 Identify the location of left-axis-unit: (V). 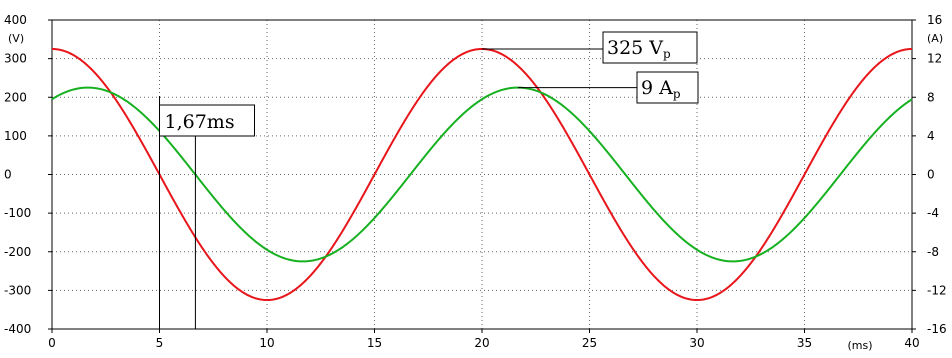
(16, 38).